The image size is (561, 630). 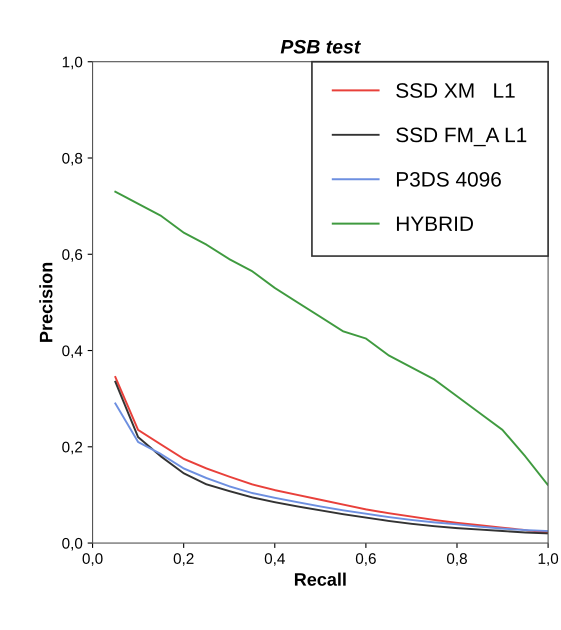 What do you see at coordinates (461, 137) in the screenshot?
I see `legend-label: SSD FM_A L1` at bounding box center [461, 137].